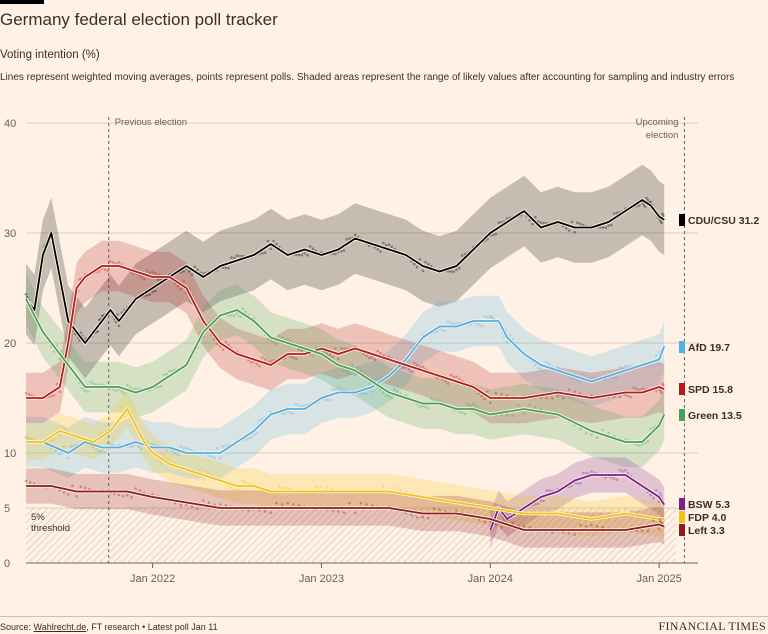 The height and width of the screenshot is (634, 768). I want to click on chart-subtitle: Voting intention (%), so click(50, 55).